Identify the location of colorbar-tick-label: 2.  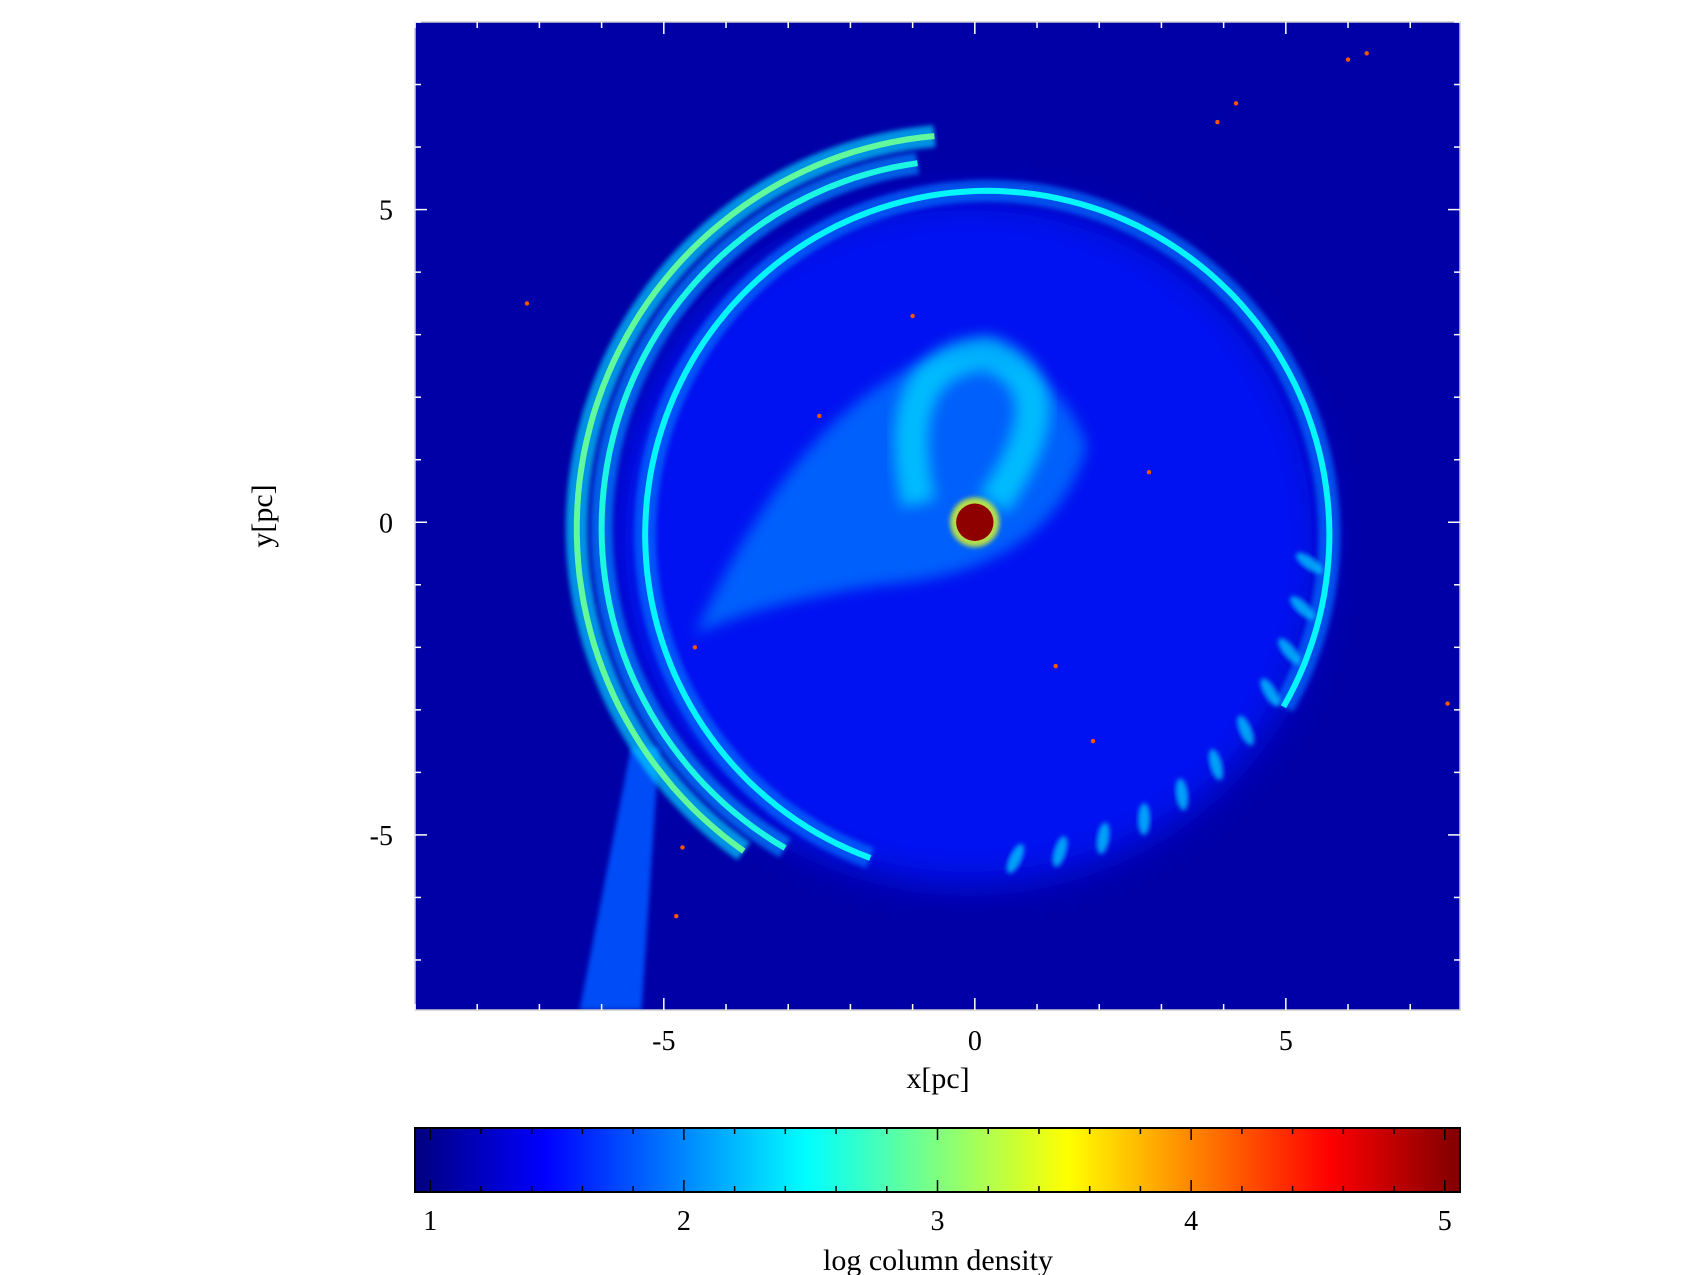
(684, 1221).